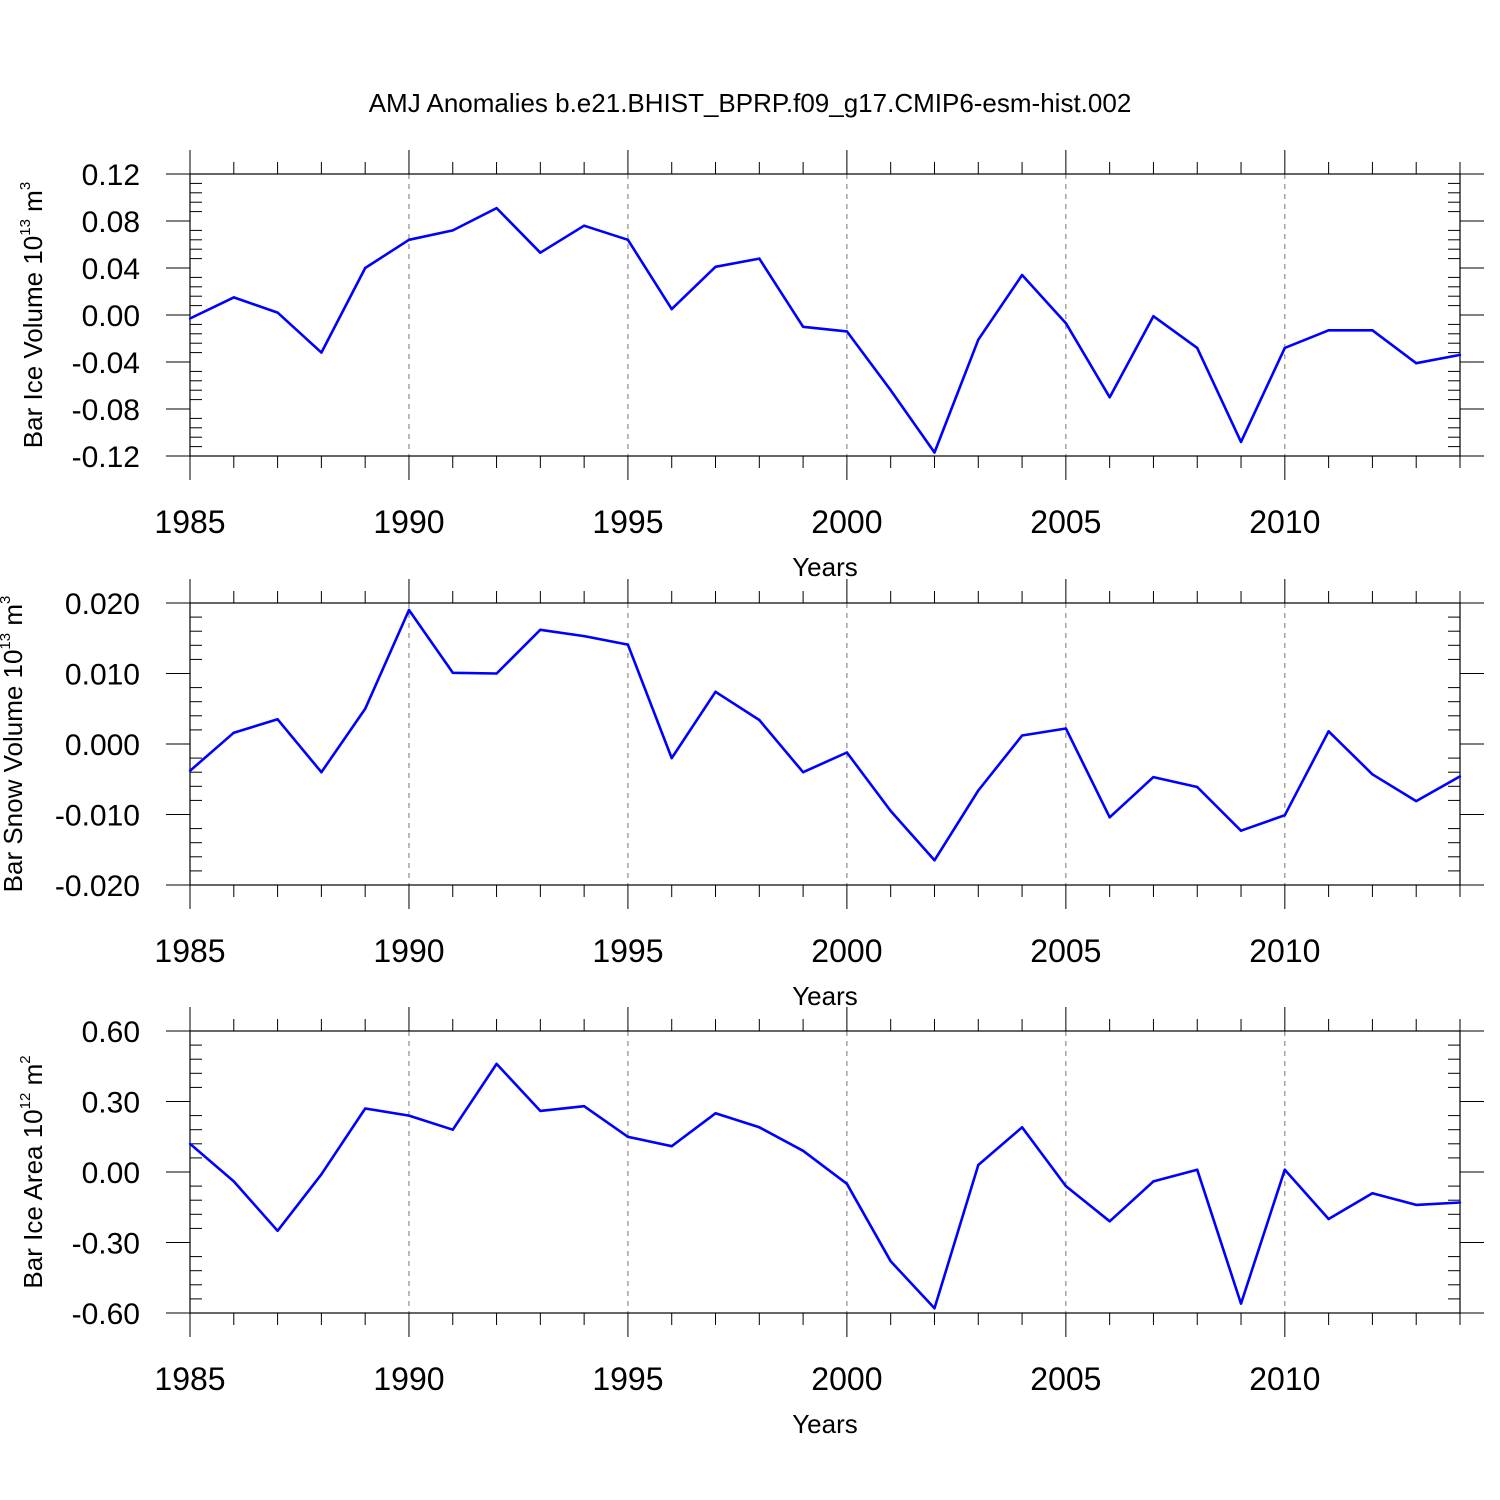 The image size is (1500, 1500). Describe the element at coordinates (1065, 1379) in the screenshot. I see `x-tick-label: 2005` at that location.